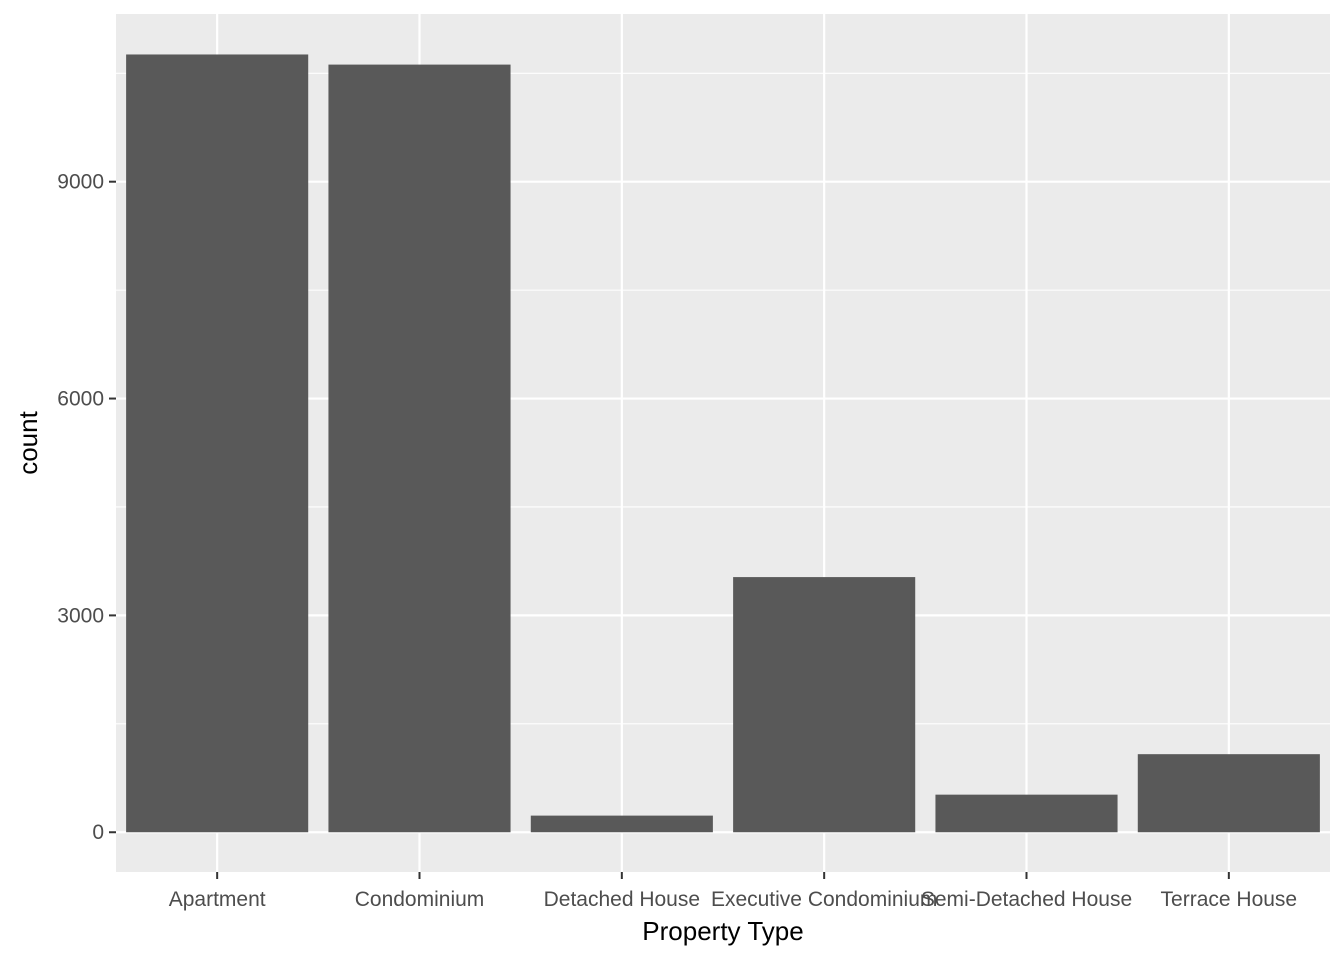 The image size is (1344, 960). Describe the element at coordinates (622, 899) in the screenshot. I see `x-tick-label: Detached House` at that location.